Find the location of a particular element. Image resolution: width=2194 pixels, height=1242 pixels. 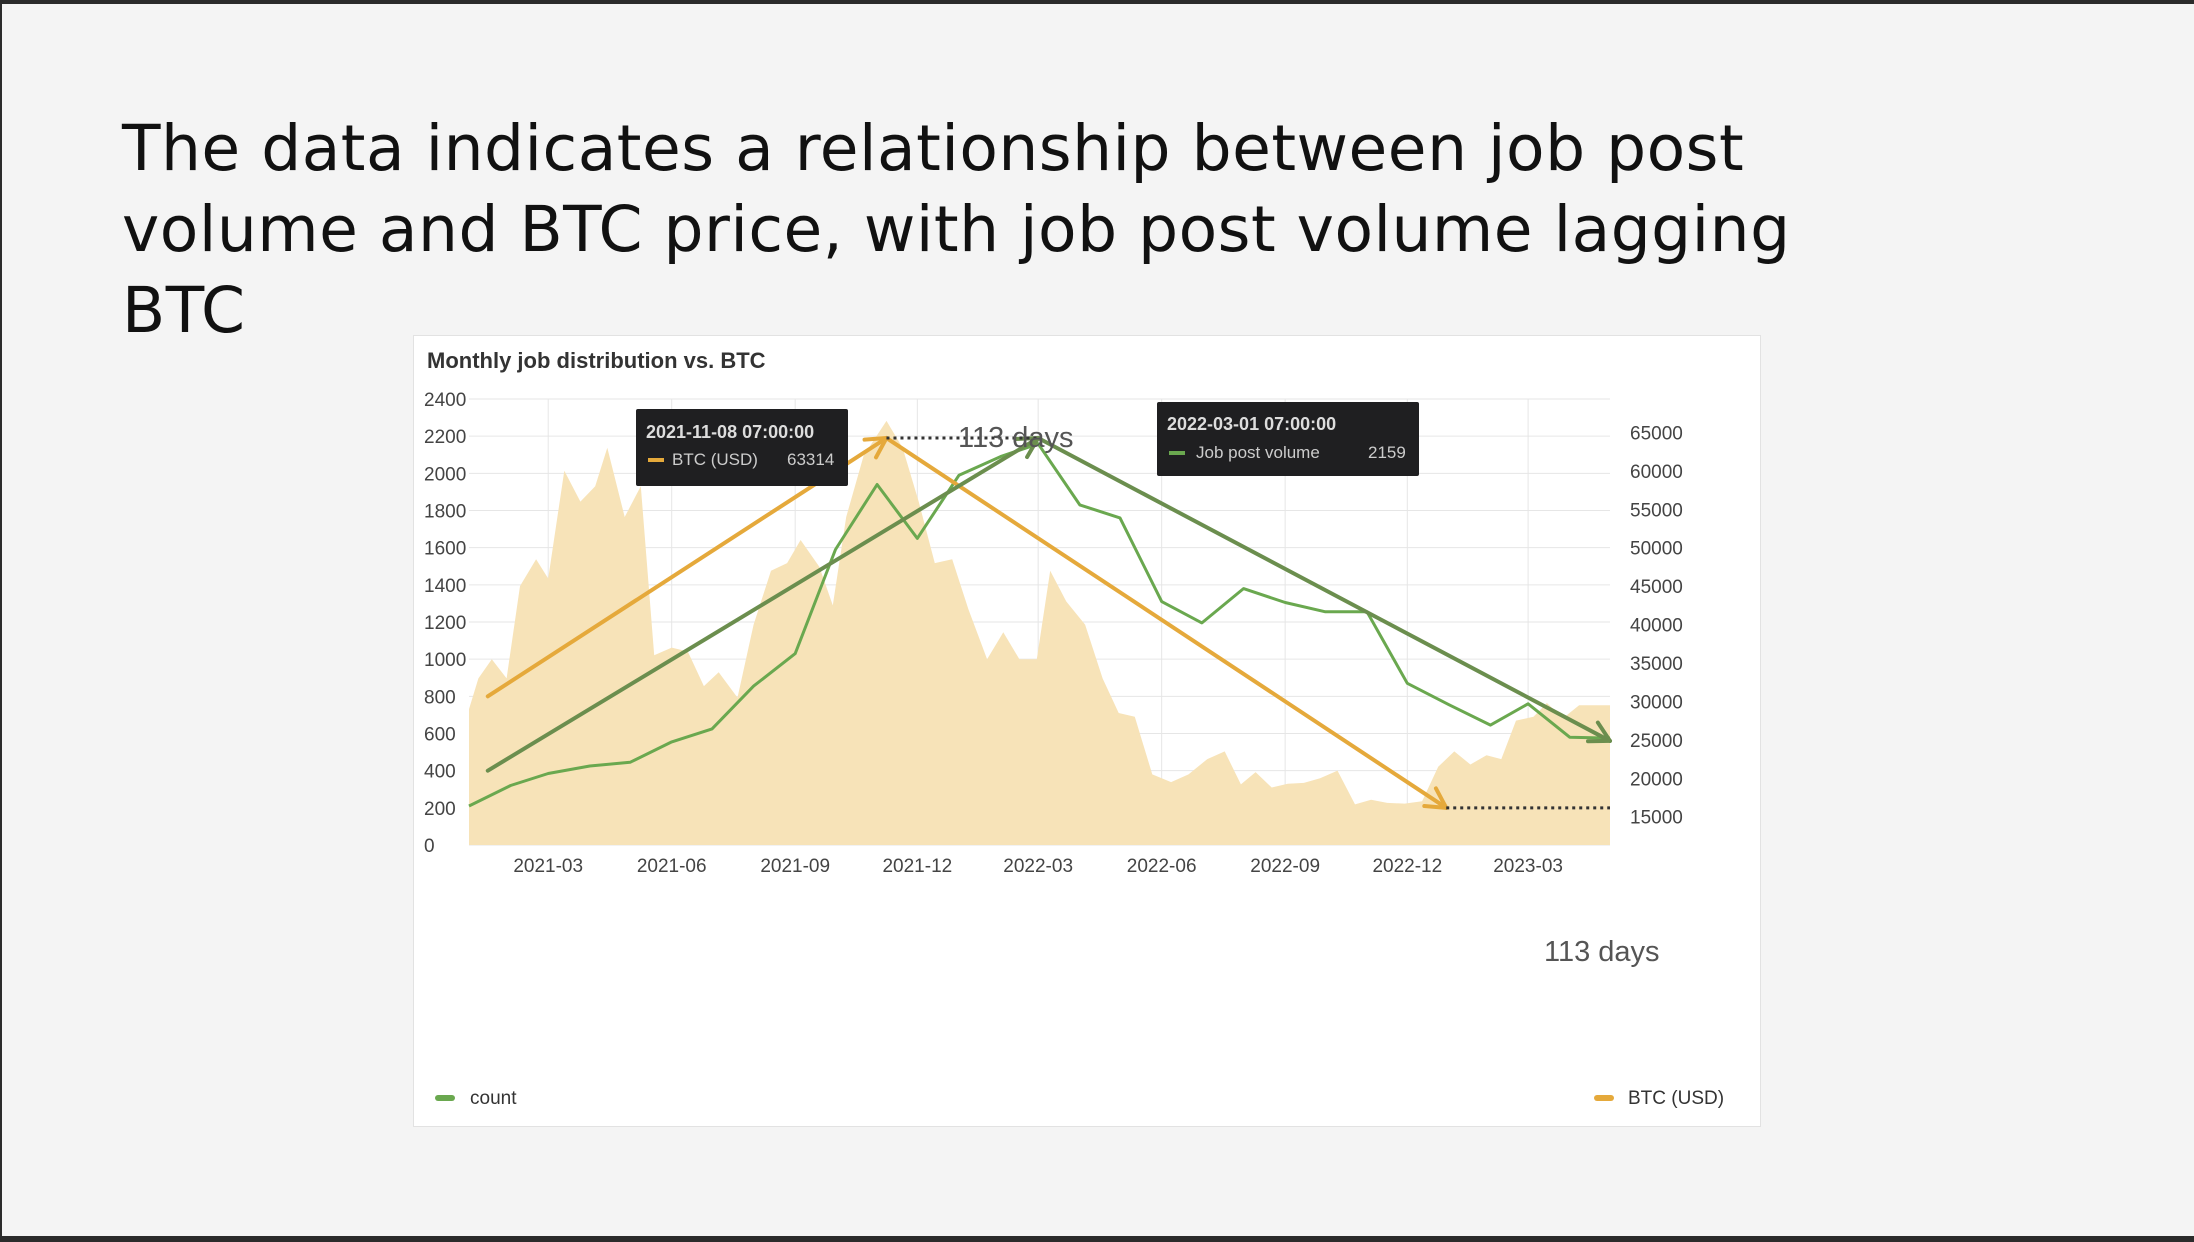

y-left-tick-label: 600 is located at coordinates (440, 735).